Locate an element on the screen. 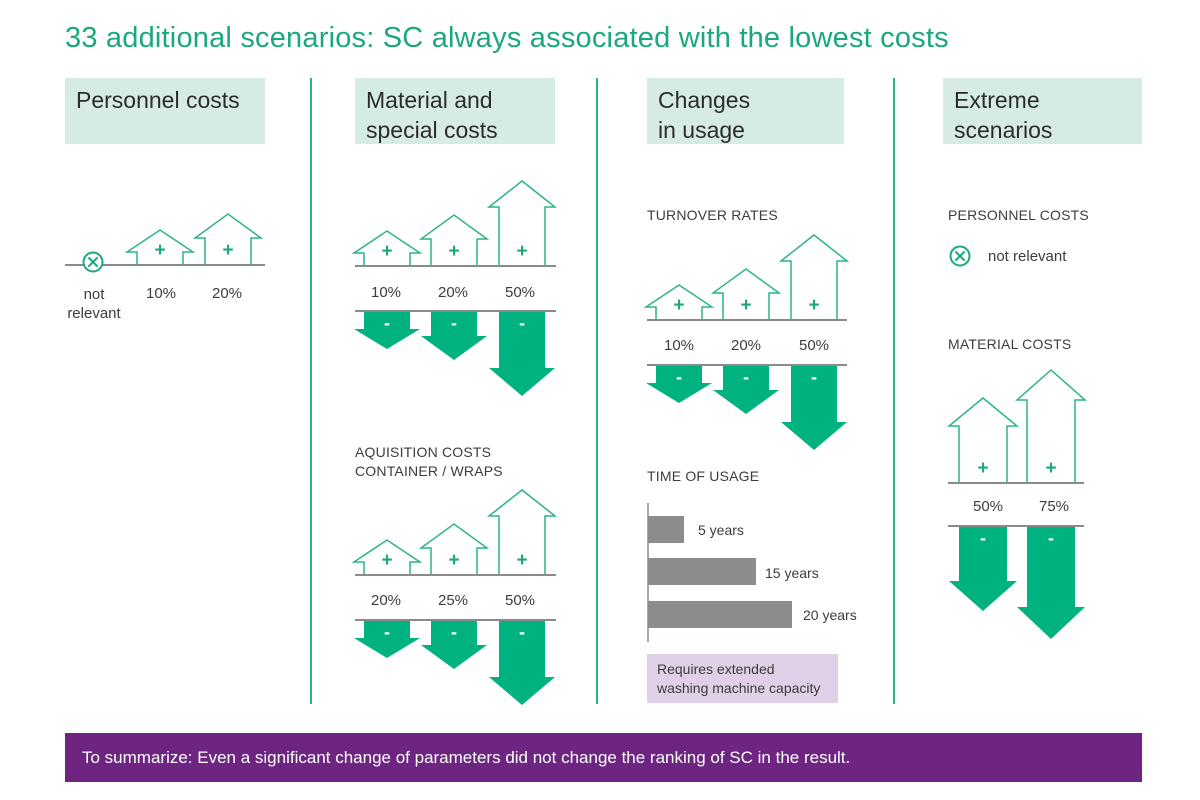 This screenshot has width=1200, height=800. time-of-usage-label: TIME OF USAGE is located at coordinates (703, 476).